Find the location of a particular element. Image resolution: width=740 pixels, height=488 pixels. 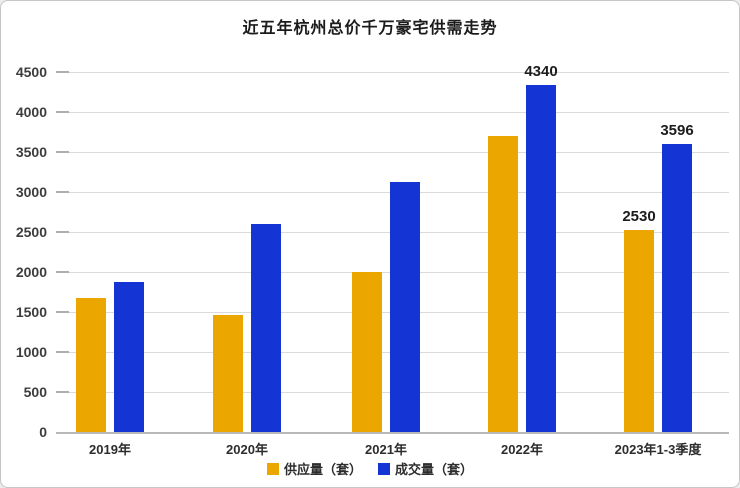

bar-deals-4: 3596 is located at coordinates (677, 277).